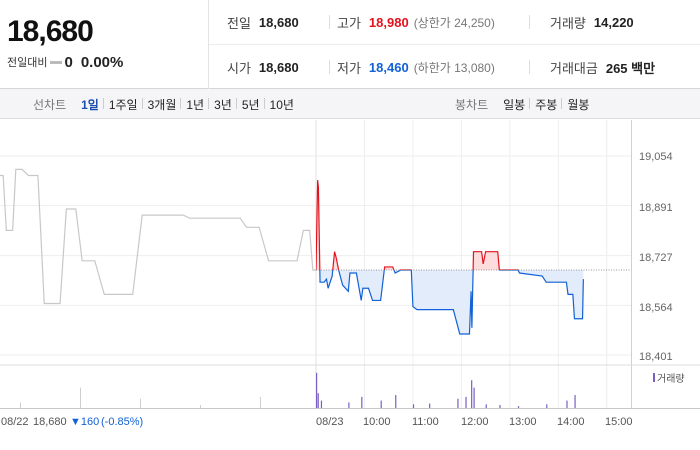  I want to click on stat-prev-close-label: 전일, so click(239, 23).